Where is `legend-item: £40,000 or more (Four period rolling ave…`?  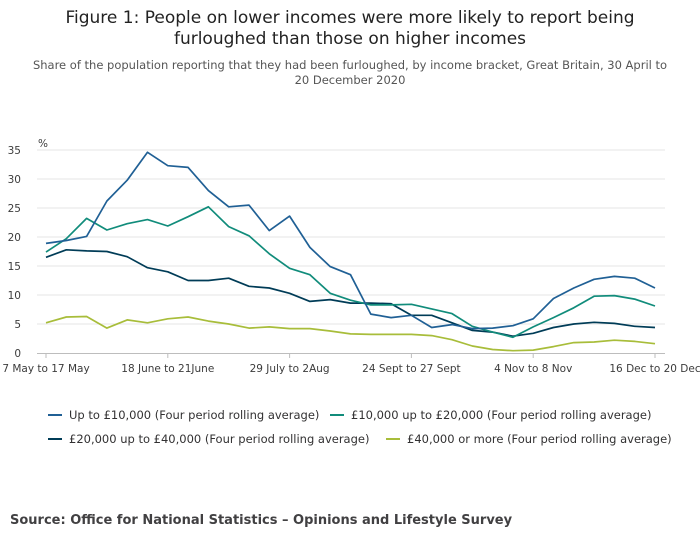 legend-item: £40,000 or more (Four period rolling ave… is located at coordinates (529, 439).